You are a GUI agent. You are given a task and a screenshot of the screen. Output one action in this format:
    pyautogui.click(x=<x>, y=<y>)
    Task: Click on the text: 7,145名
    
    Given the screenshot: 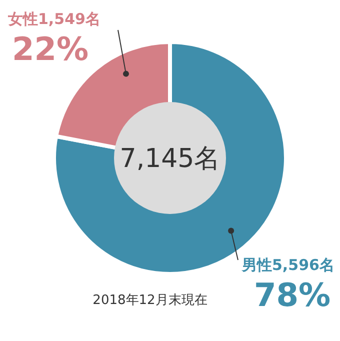 What is the action you would take?
    pyautogui.click(x=170, y=159)
    